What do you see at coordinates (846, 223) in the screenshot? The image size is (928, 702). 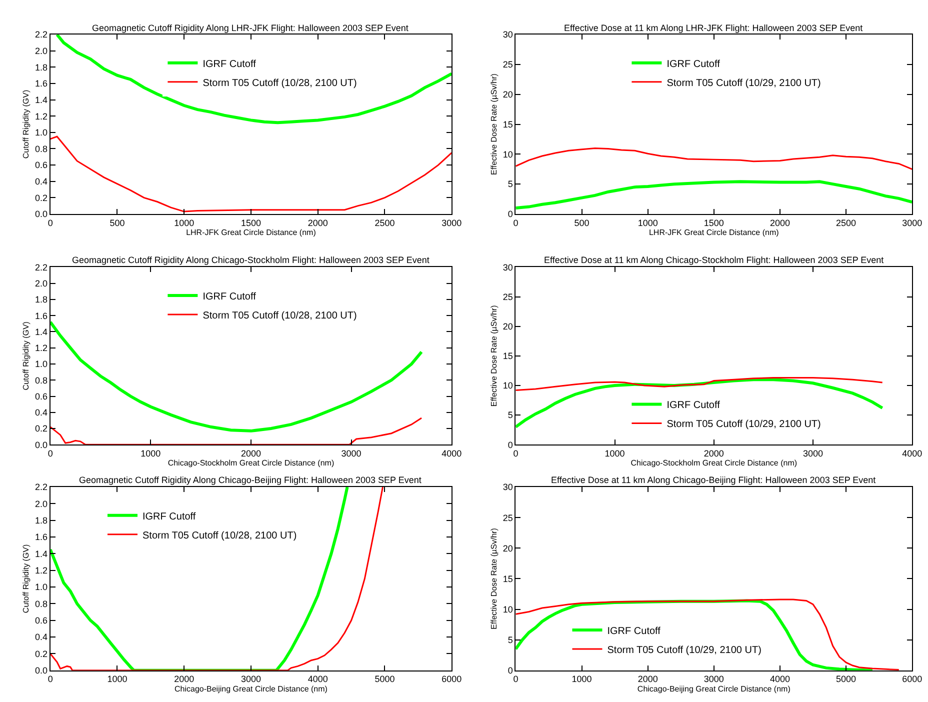 I see `x-tick-label: 2500` at bounding box center [846, 223].